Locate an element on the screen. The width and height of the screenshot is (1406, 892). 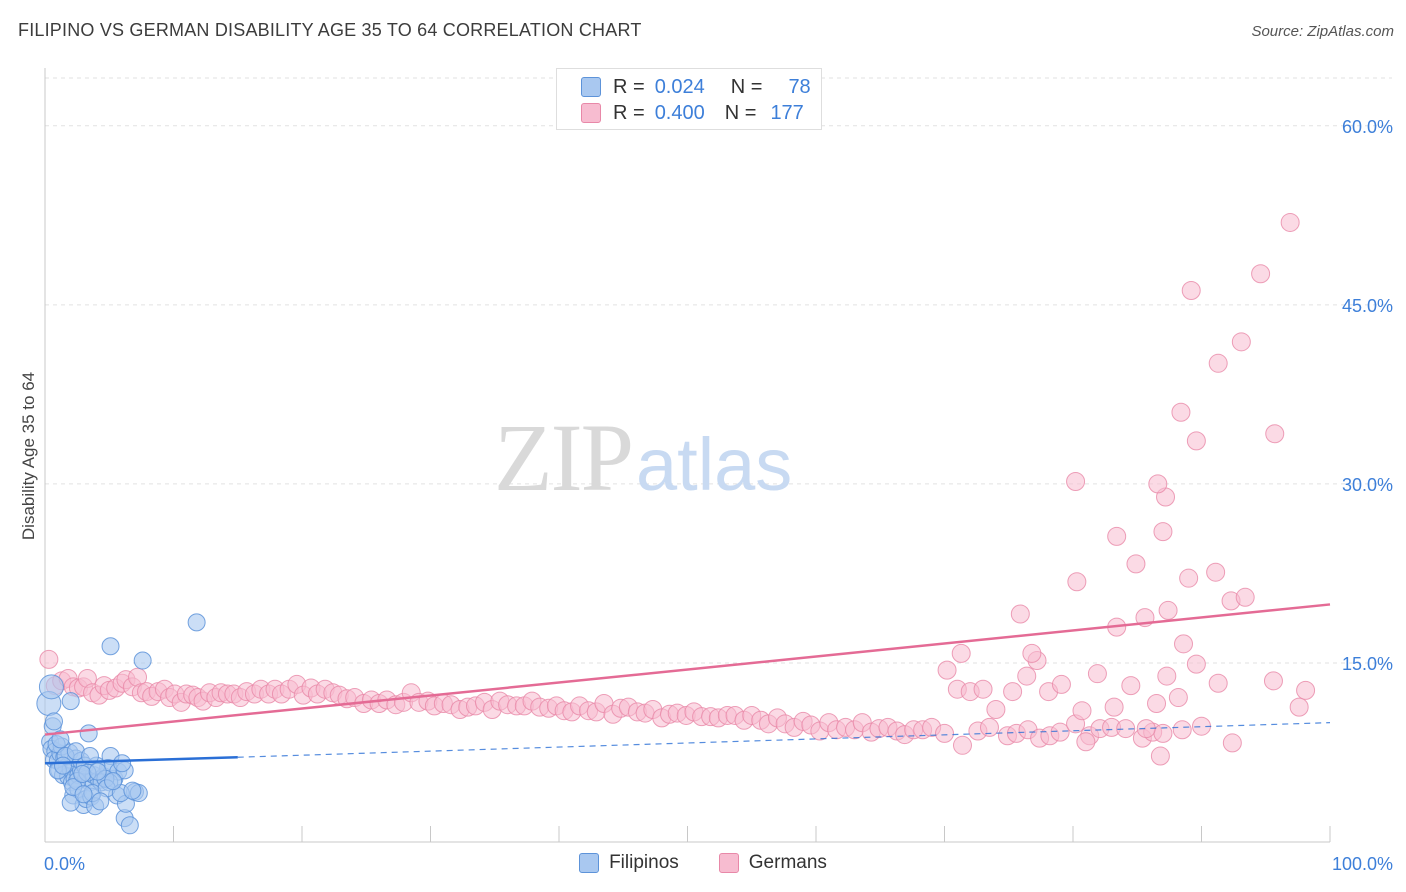
legend-item-germans: Germans is located at coordinates (772, 863).